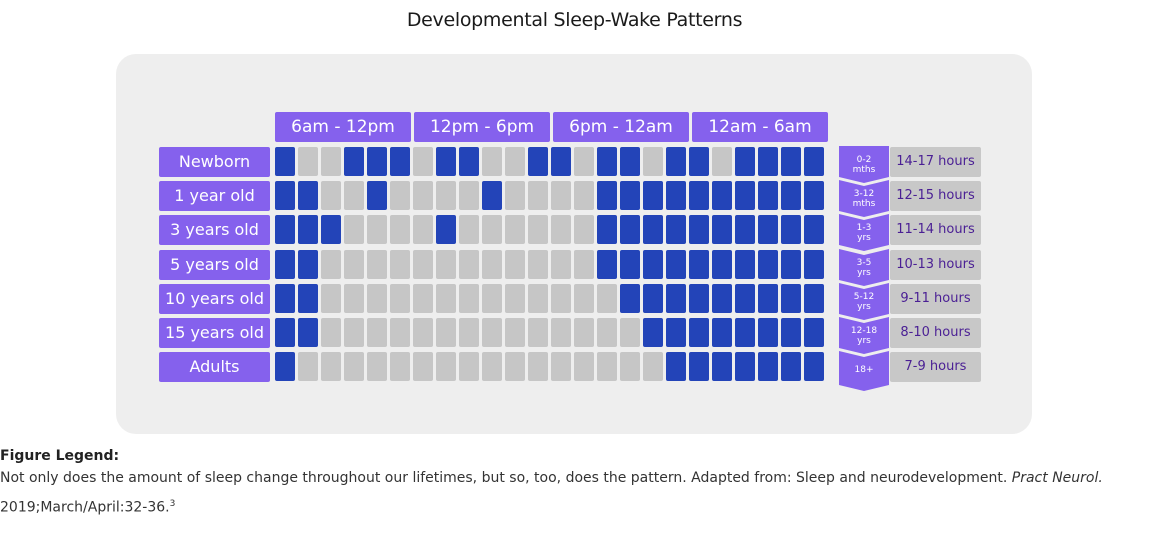 Image resolution: width=1149 pixels, height=533 pixels. I want to click on sleep-hours: 11-14 hours, so click(935, 230).